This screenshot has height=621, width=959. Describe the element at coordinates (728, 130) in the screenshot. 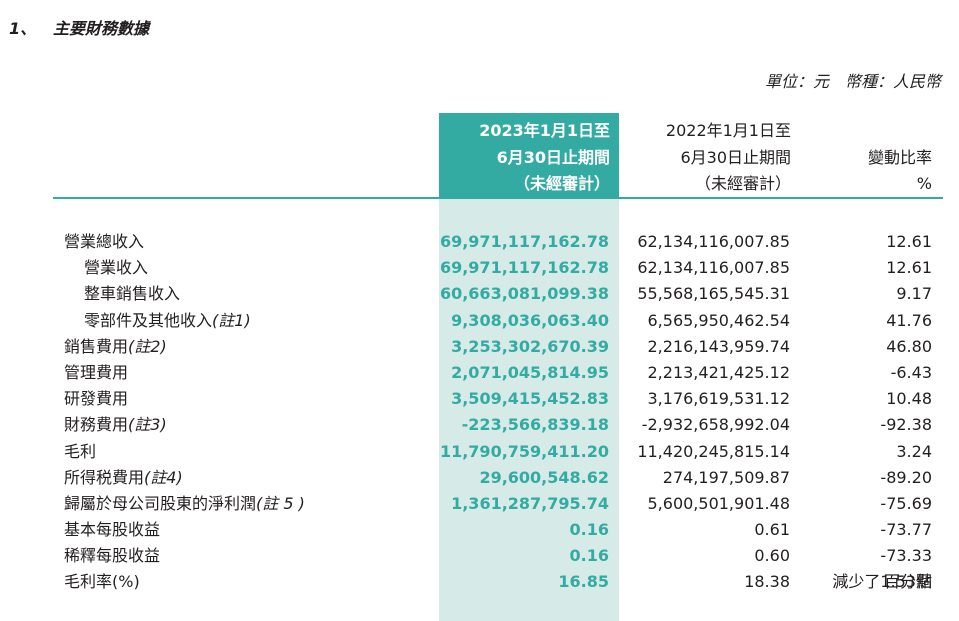

I see `previous-header-line: 2022年1月1日至` at that location.